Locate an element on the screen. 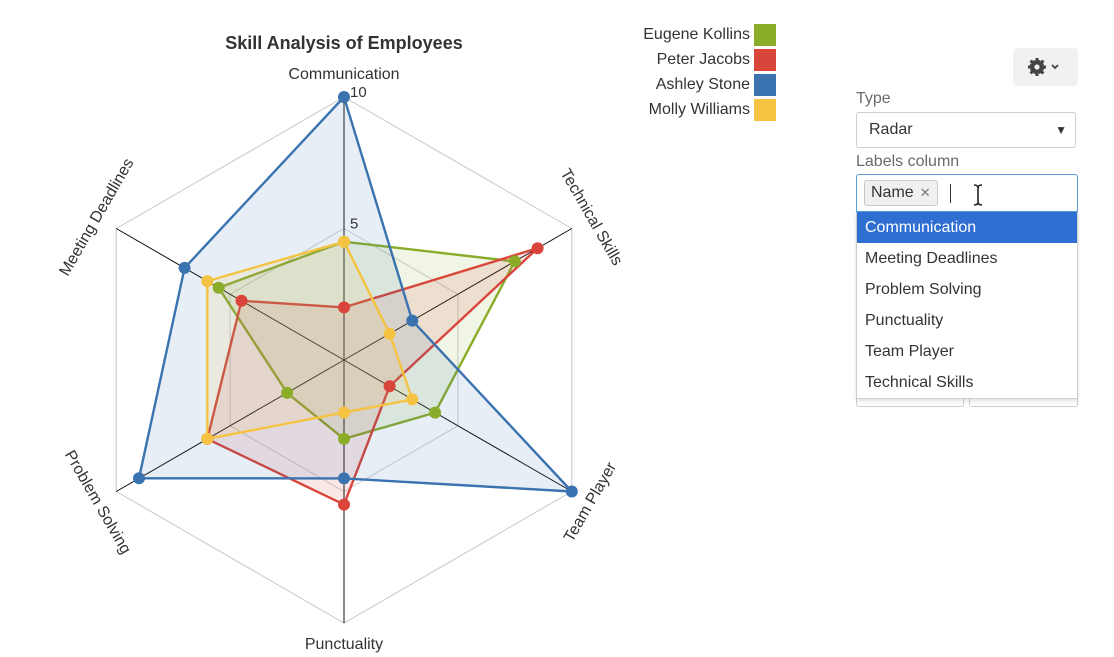  legend-item: Molly Williams is located at coordinates (688, 109).